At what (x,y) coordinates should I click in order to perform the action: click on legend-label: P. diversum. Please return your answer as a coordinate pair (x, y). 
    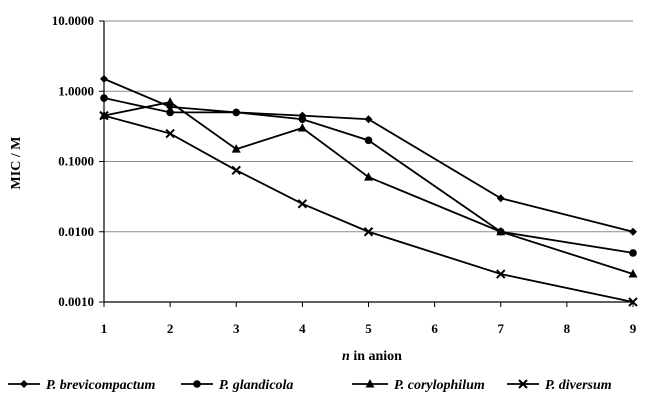
    Looking at the image, I should click on (578, 385).